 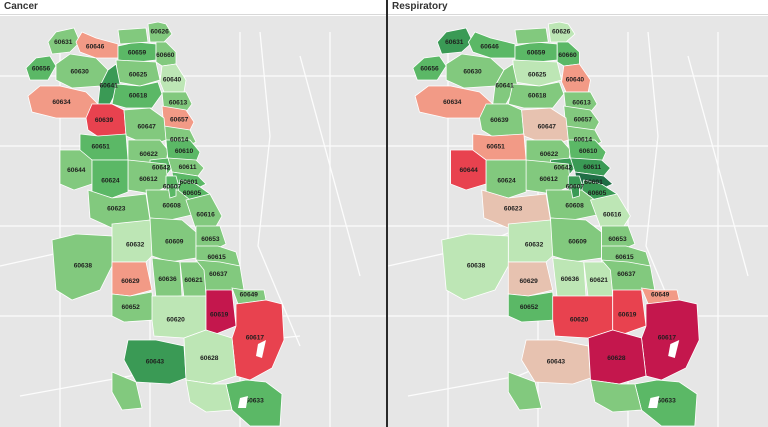 I want to click on zip-label: 60639, so click(x=499, y=120).